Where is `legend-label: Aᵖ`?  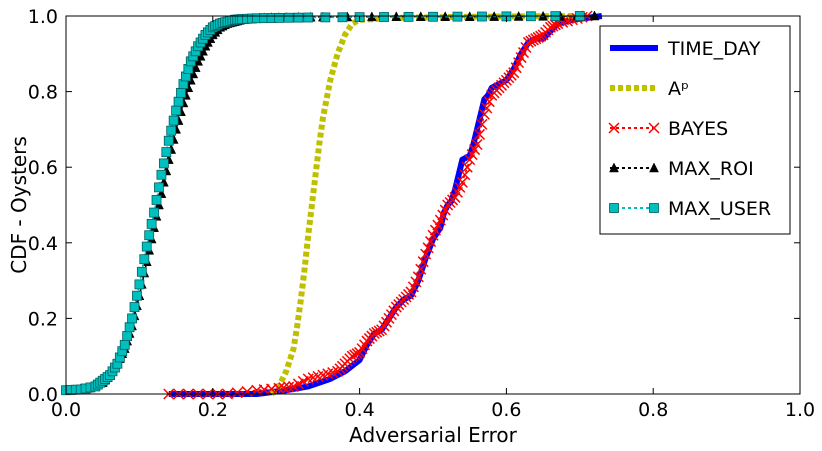 legend-label: Aᵖ is located at coordinates (678, 89).